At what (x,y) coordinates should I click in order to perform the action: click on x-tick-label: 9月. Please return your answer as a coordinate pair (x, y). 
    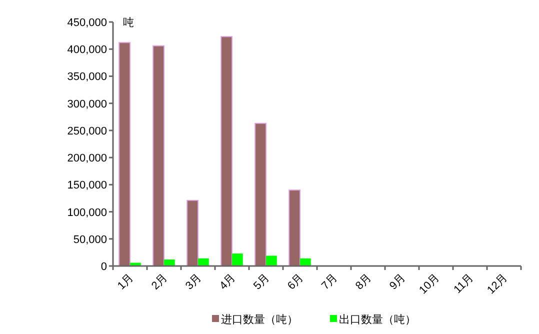
    Looking at the image, I should click on (398, 282).